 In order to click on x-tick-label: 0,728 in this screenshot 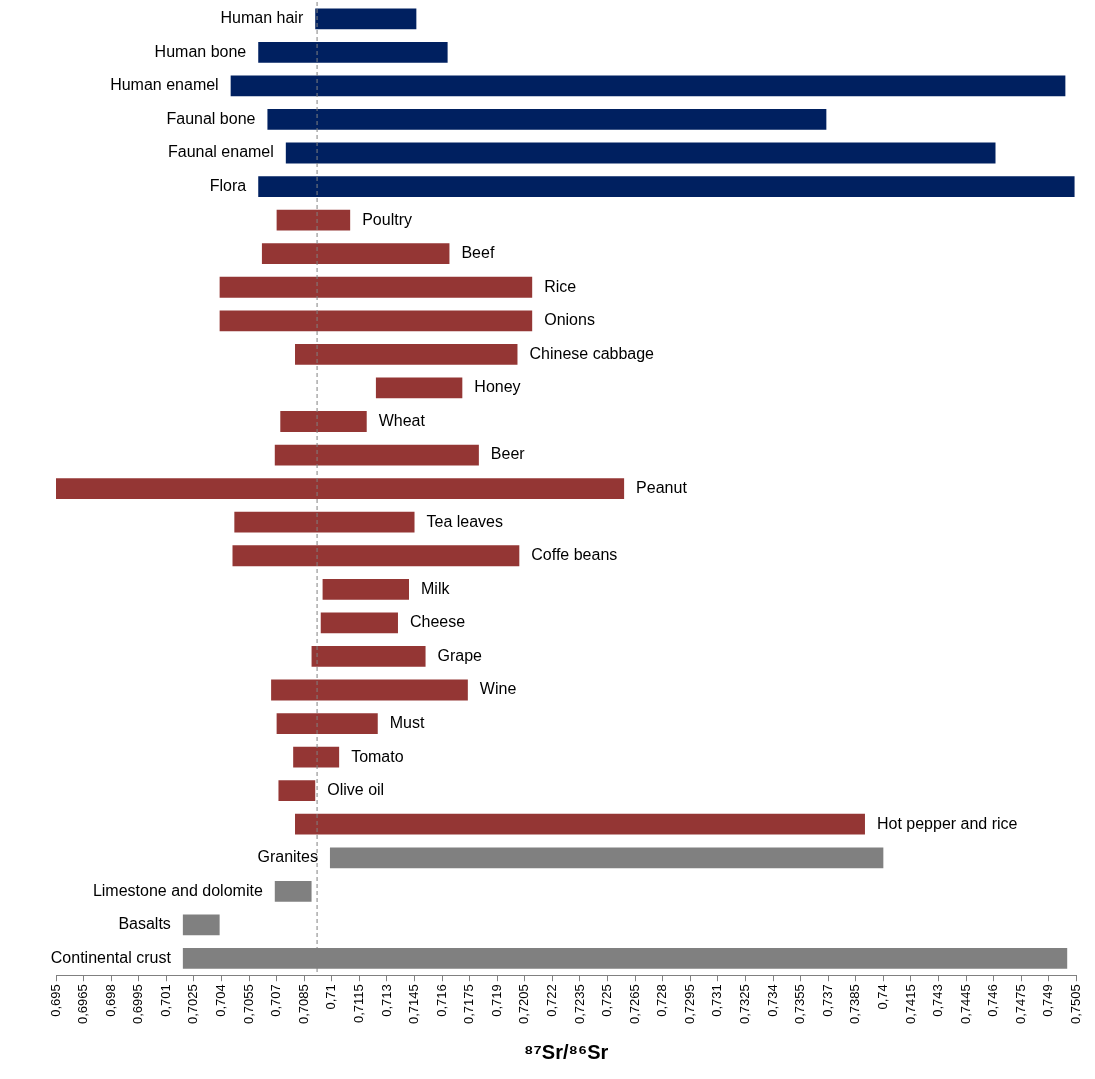, I will do `click(662, 1000)`.